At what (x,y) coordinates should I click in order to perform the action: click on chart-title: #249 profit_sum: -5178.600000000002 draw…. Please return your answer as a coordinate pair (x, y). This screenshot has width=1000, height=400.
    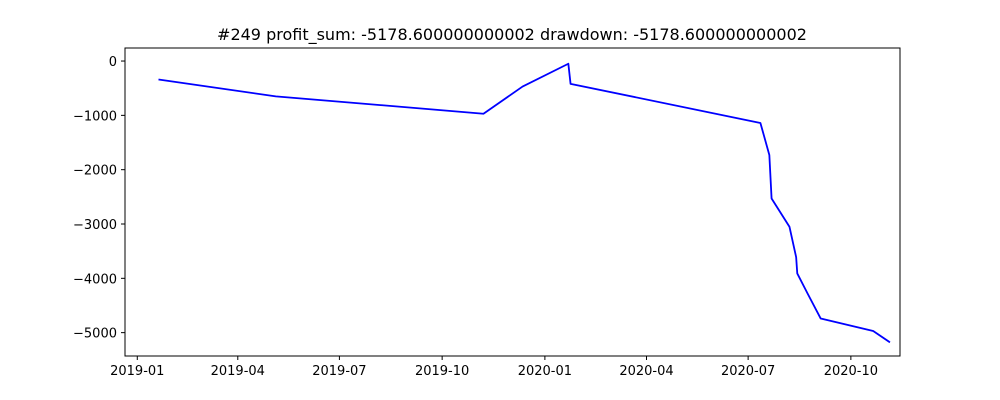
    Looking at the image, I should click on (512, 35).